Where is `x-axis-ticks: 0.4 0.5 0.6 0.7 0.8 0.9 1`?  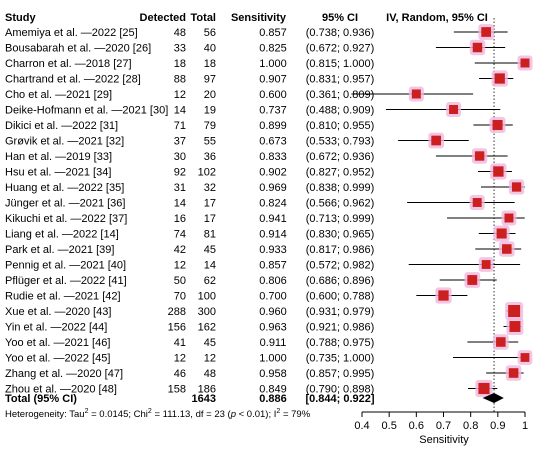
x-axis-ticks: 0.4 0.5 0.6 0.7 0.8 0.9 1 is located at coordinates (441, 422).